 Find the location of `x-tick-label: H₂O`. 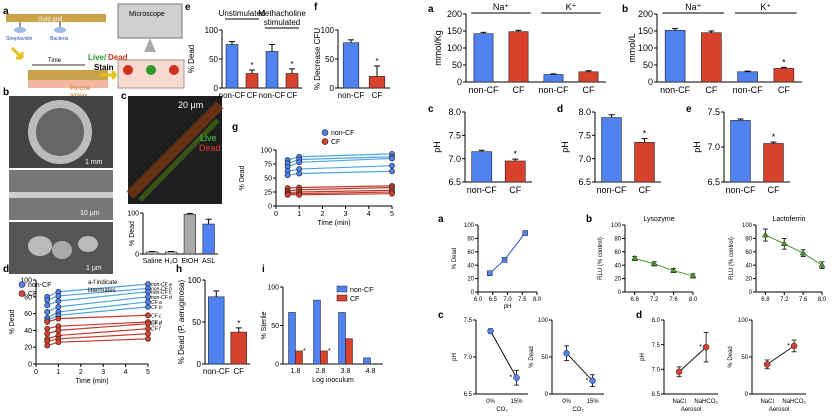

x-tick-label: H₂O is located at coordinates (172, 261).